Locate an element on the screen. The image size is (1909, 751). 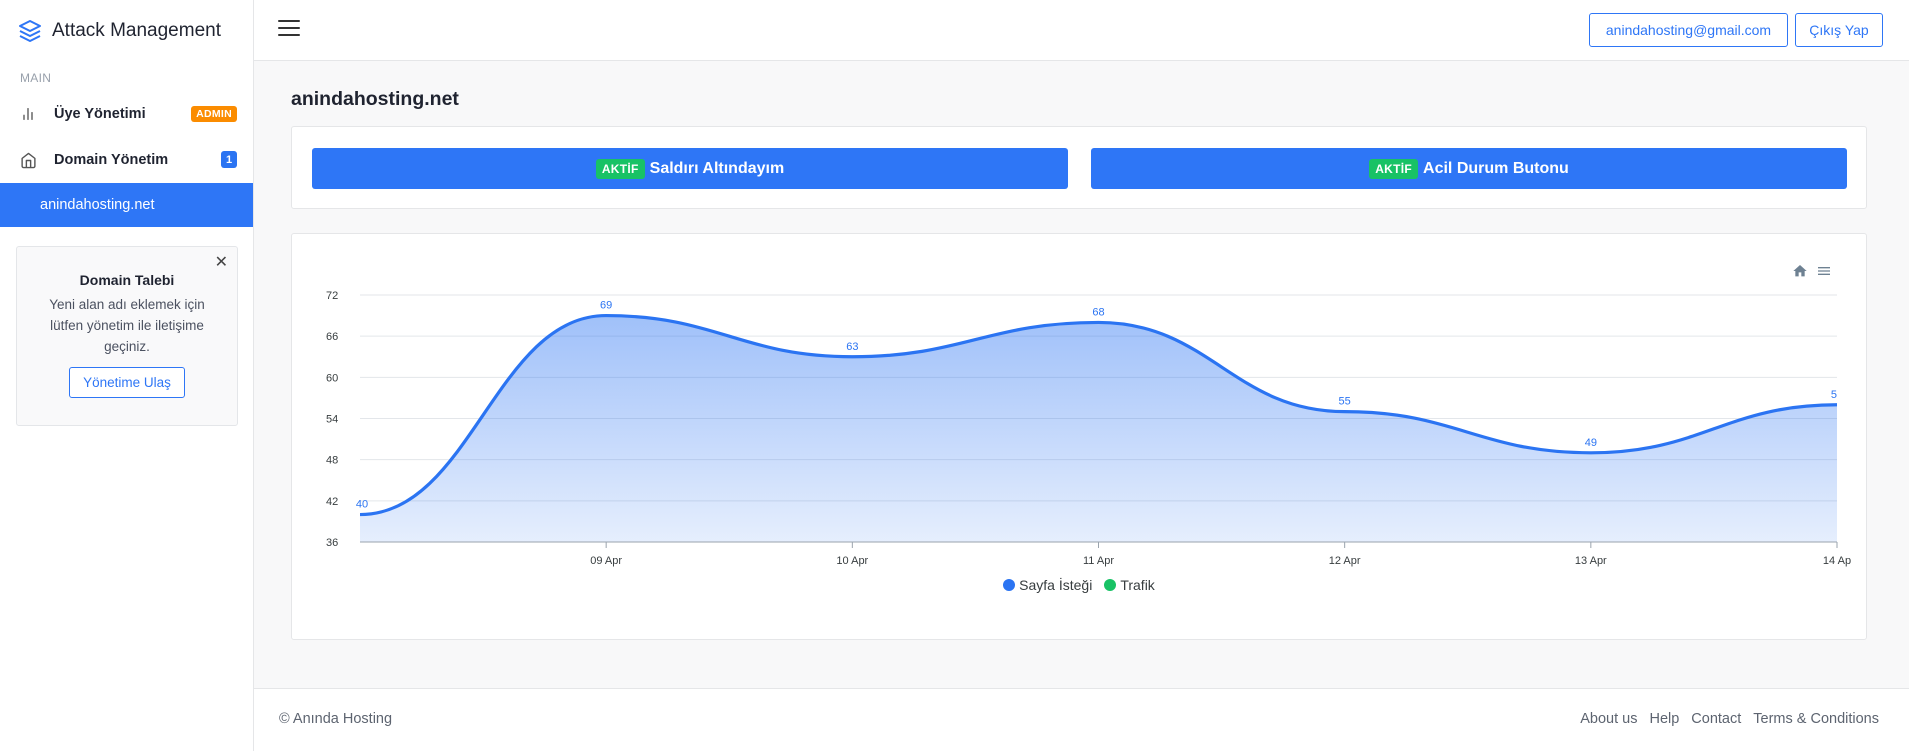
close-icon: ✕ is located at coordinates (221, 262).